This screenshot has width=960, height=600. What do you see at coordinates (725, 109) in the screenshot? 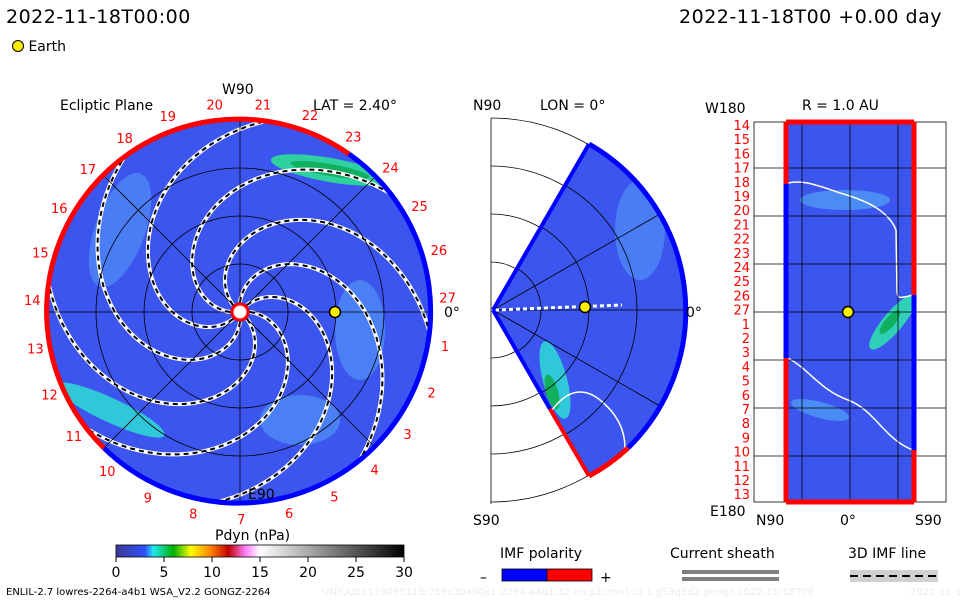
I see `w180-label: W180` at bounding box center [725, 109].